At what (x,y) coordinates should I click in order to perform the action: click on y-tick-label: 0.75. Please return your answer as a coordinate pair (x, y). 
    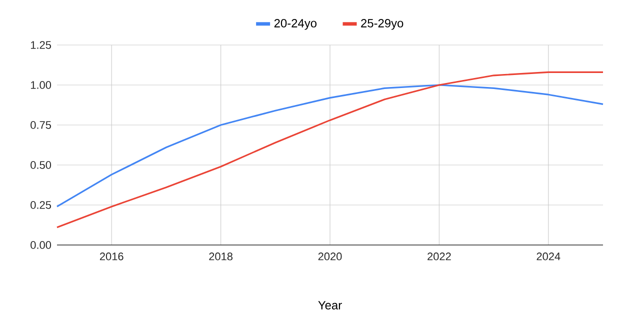
    Looking at the image, I should click on (41, 125).